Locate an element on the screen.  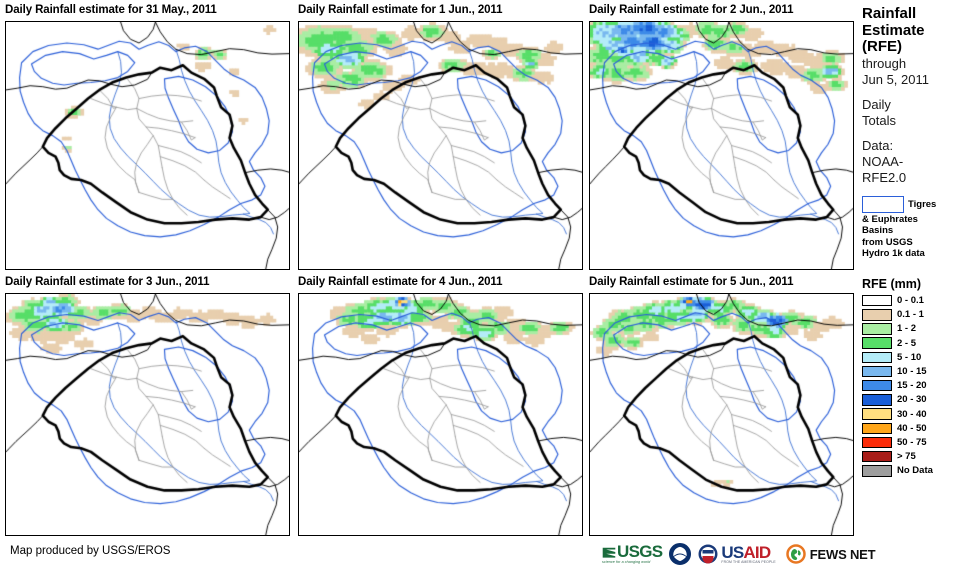
rainfall-map-d03jun is located at coordinates (147, 414).